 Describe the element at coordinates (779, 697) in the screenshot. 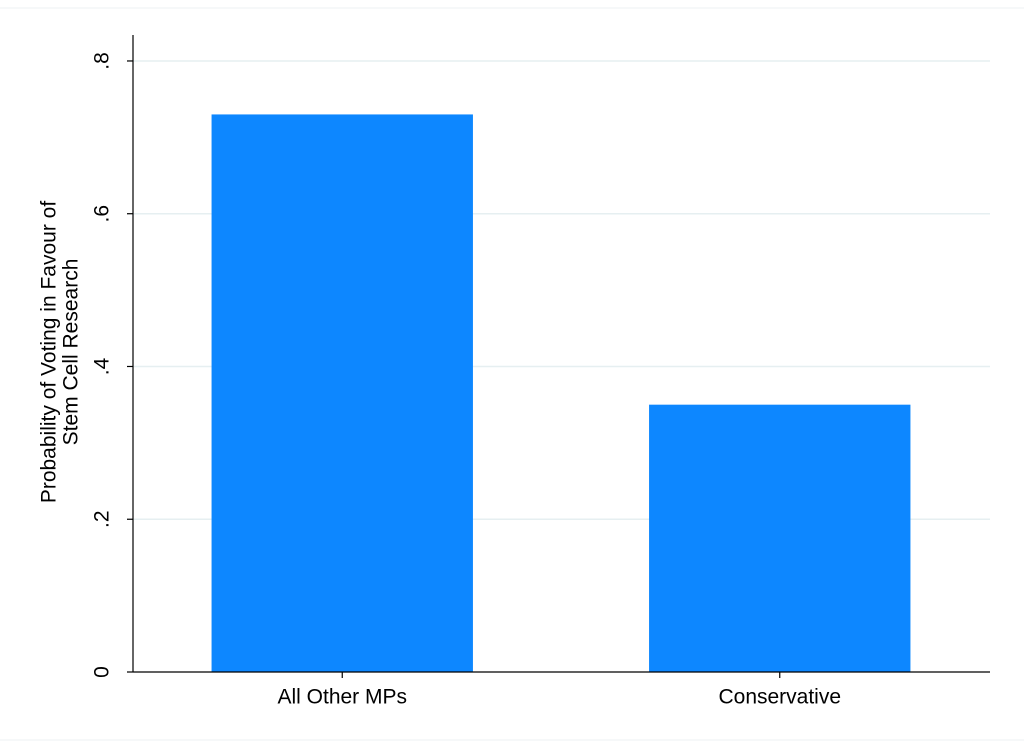

I see `x-tick-label: Conservative` at that location.